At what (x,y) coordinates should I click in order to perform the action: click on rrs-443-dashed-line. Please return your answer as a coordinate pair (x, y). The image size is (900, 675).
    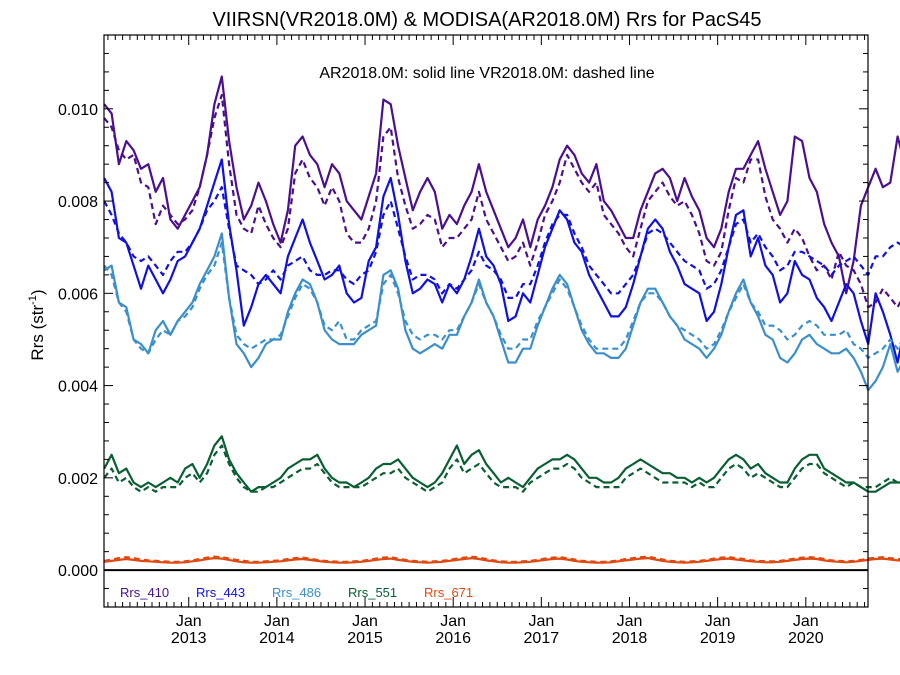
    Looking at the image, I should click on (501, 242).